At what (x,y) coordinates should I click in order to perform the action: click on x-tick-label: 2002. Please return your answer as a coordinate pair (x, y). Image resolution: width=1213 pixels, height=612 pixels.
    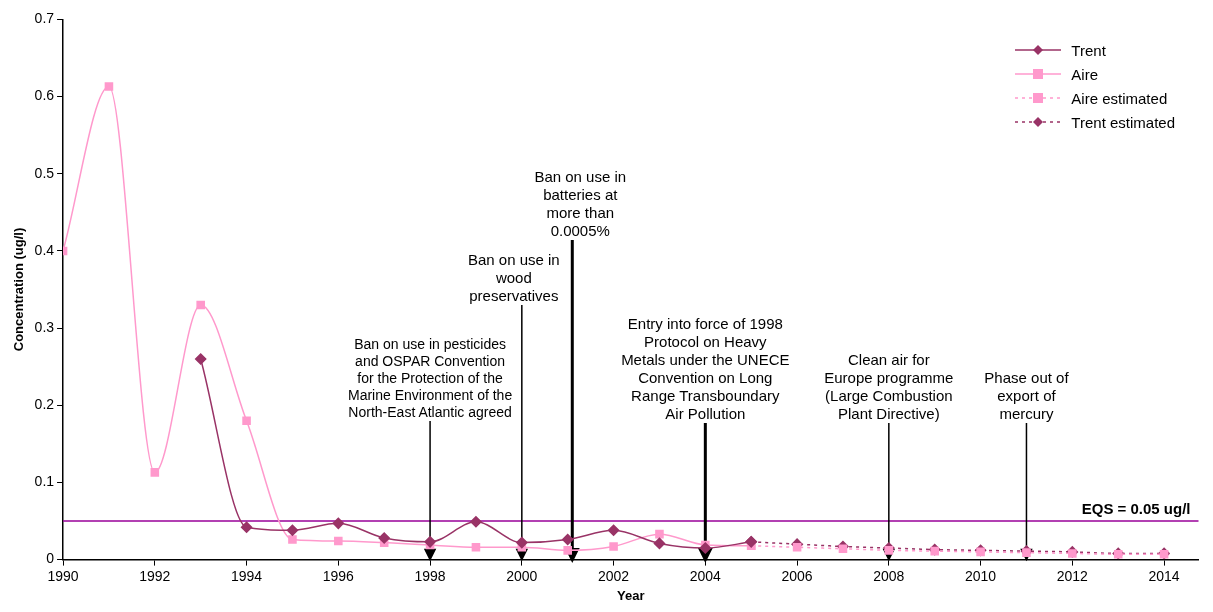
    Looking at the image, I should click on (614, 575).